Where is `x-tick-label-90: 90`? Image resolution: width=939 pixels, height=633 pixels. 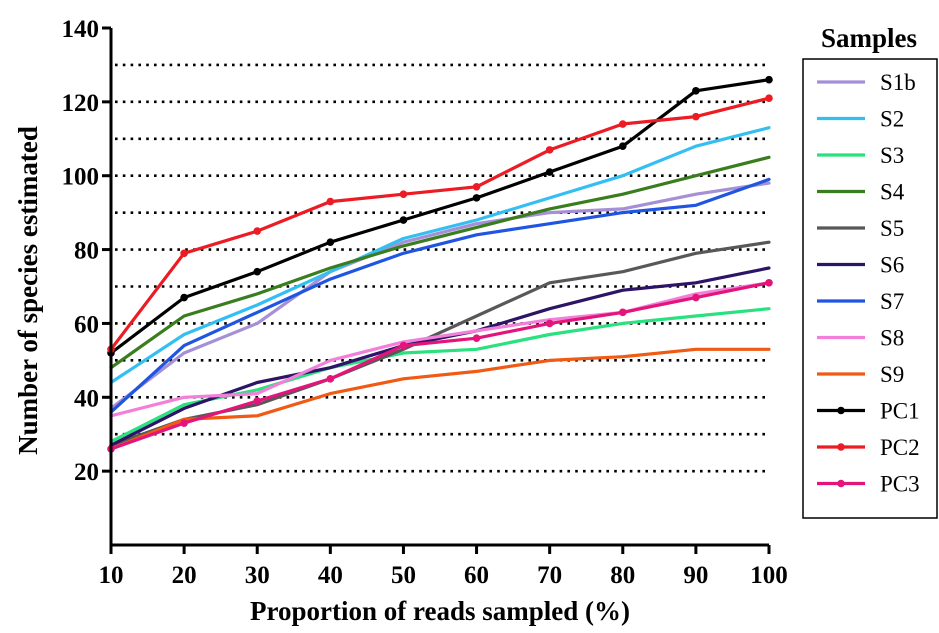 x-tick-label-90: 90 is located at coordinates (695, 575).